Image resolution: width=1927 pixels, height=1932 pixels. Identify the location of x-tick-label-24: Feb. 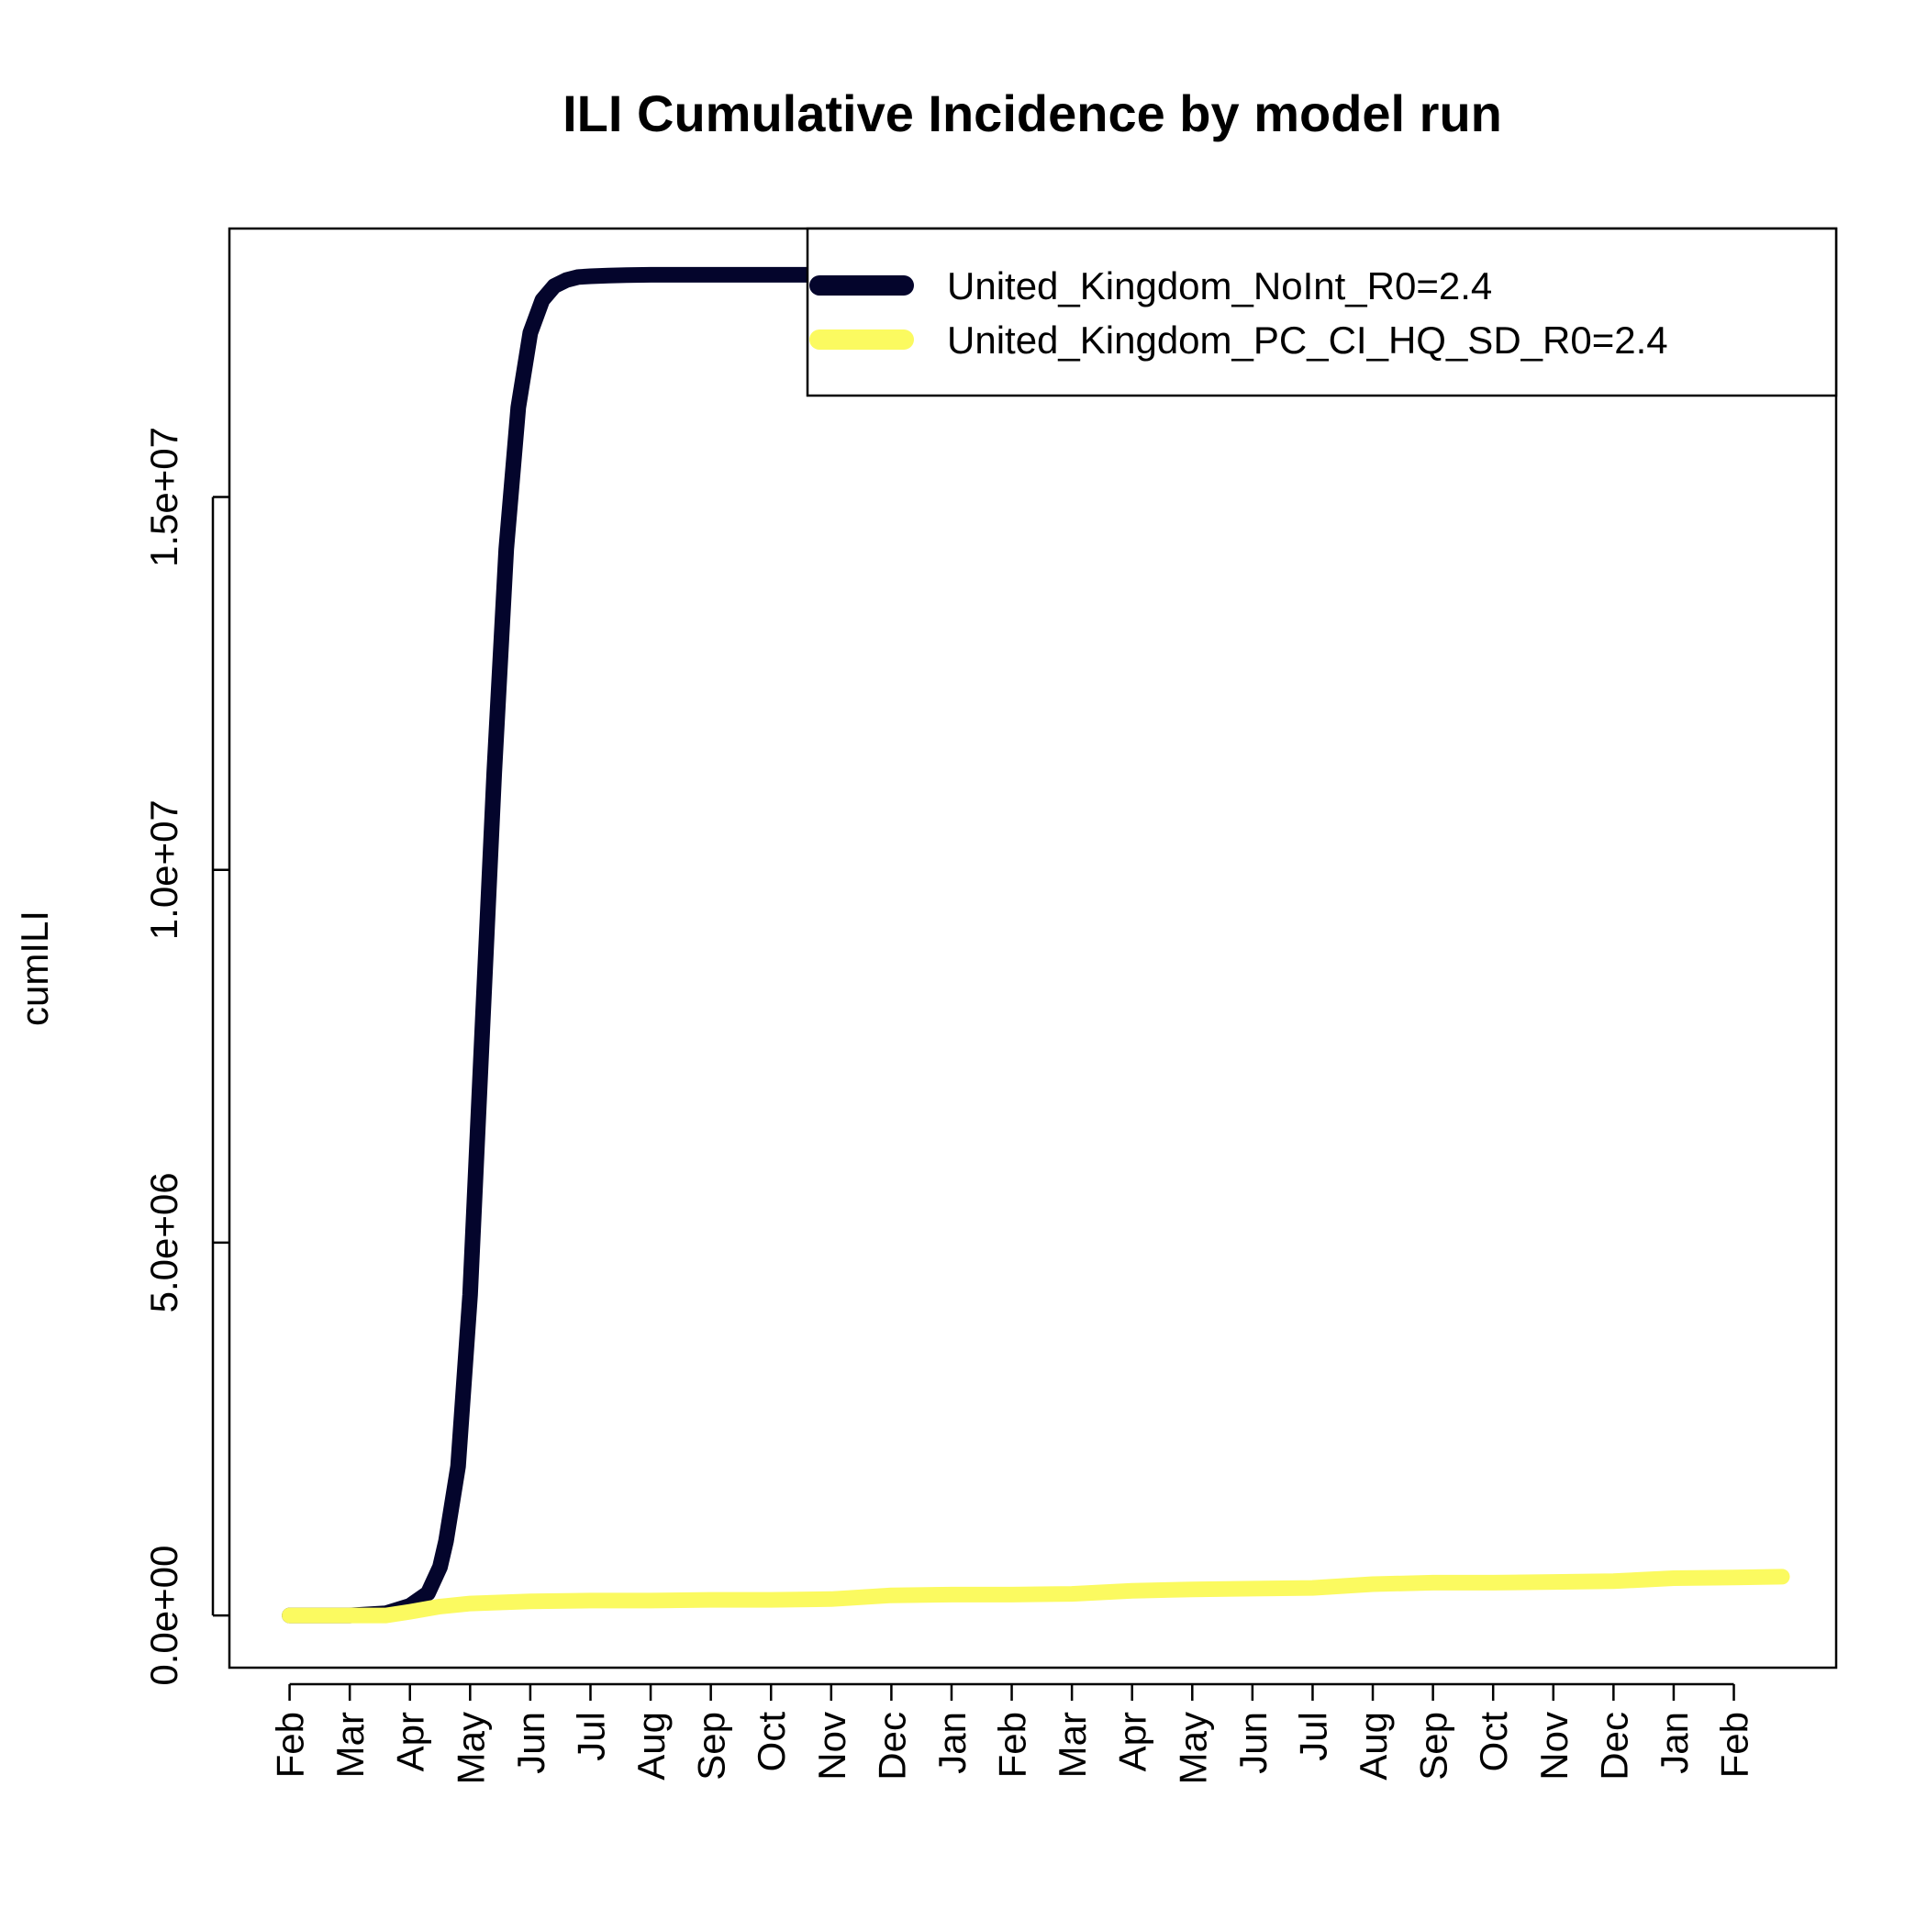
(1734, 1745).